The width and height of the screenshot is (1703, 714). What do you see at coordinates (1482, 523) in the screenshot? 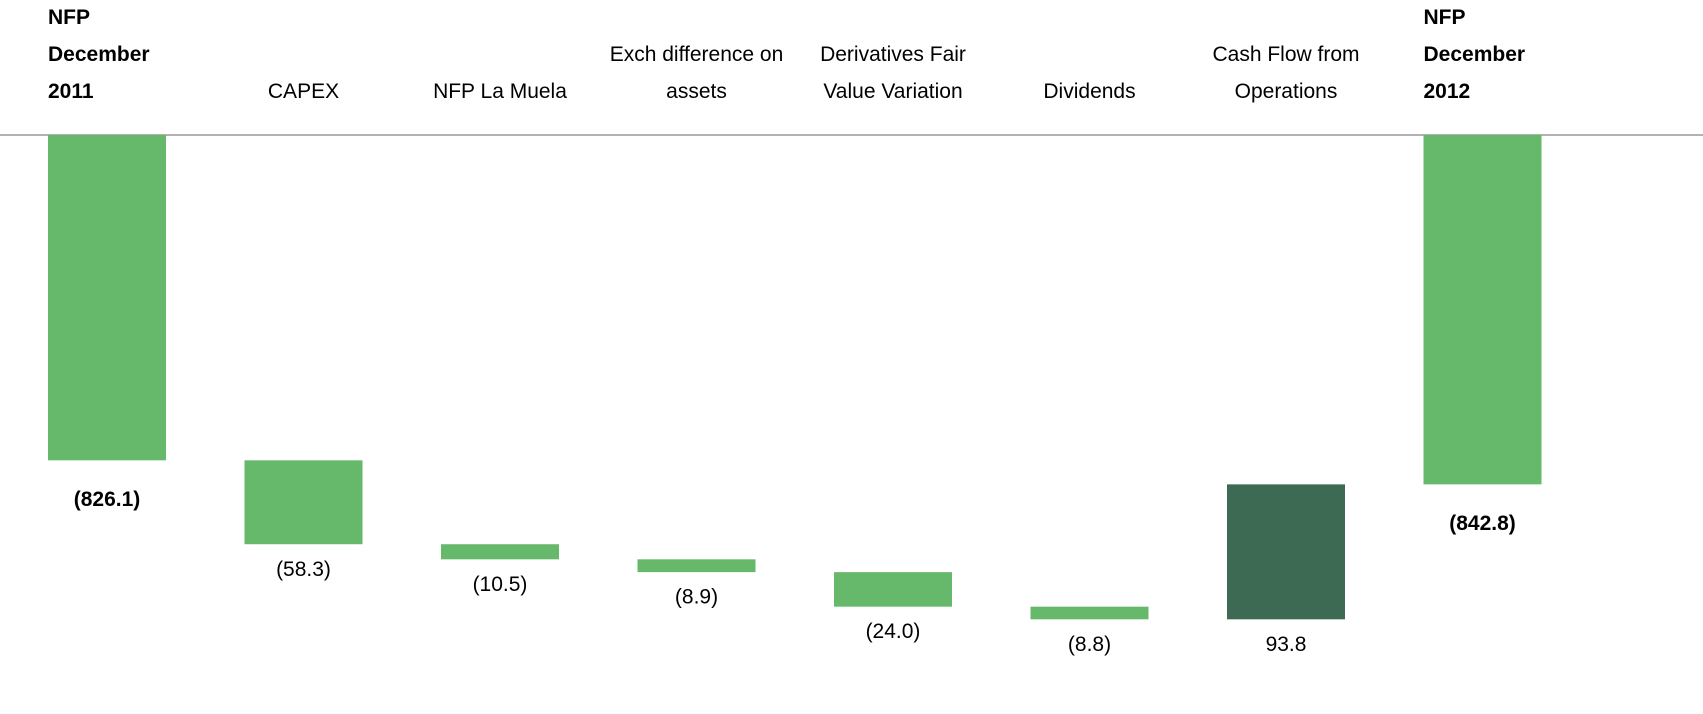
I see `value-label: (842.8)` at bounding box center [1482, 523].